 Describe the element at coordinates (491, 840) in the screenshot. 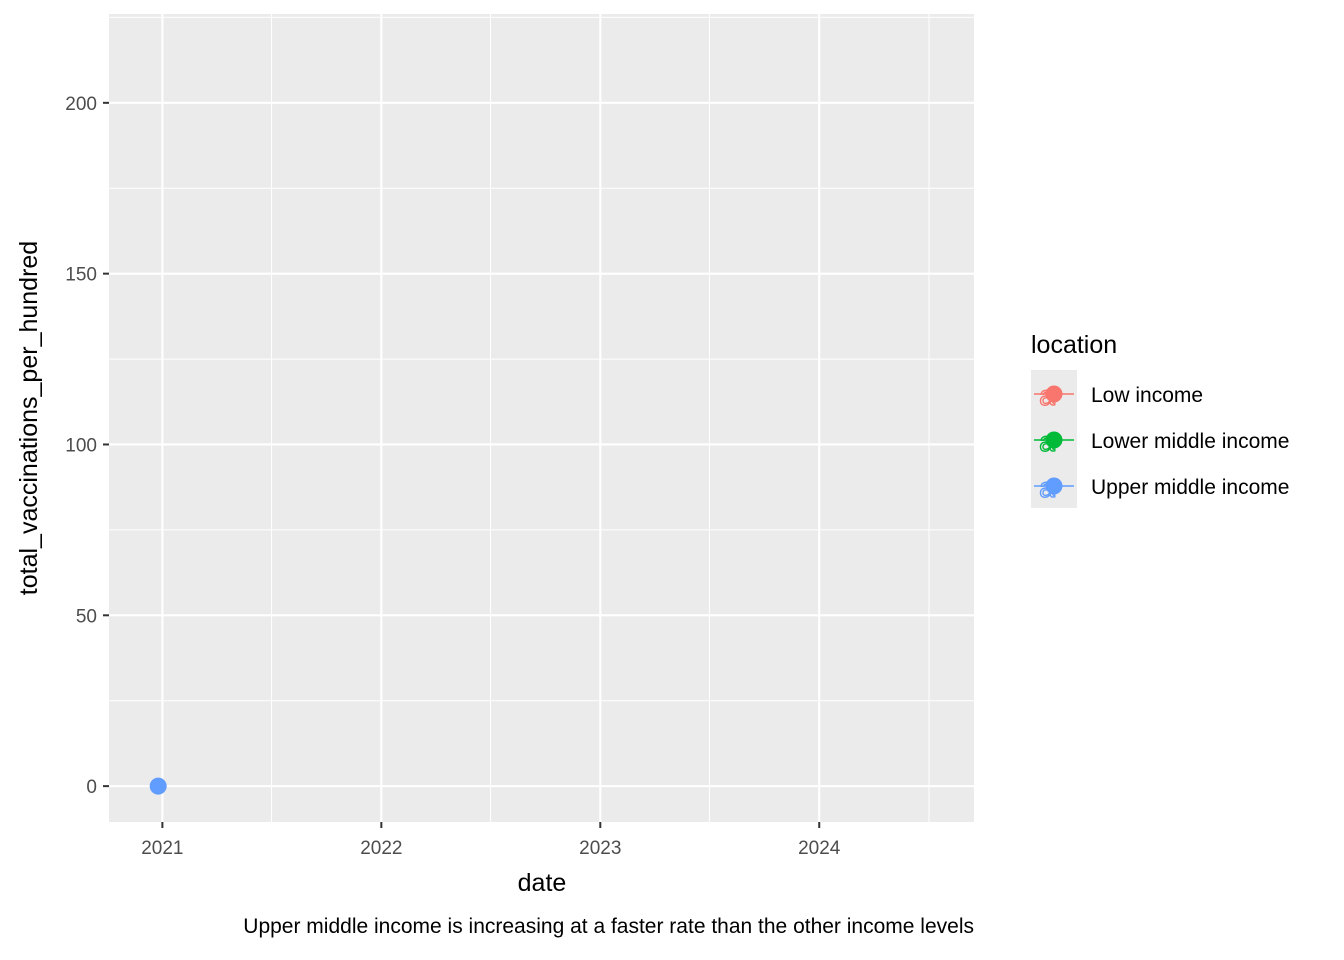

I see `x-axis: 2021 2022 2023 2024` at that location.